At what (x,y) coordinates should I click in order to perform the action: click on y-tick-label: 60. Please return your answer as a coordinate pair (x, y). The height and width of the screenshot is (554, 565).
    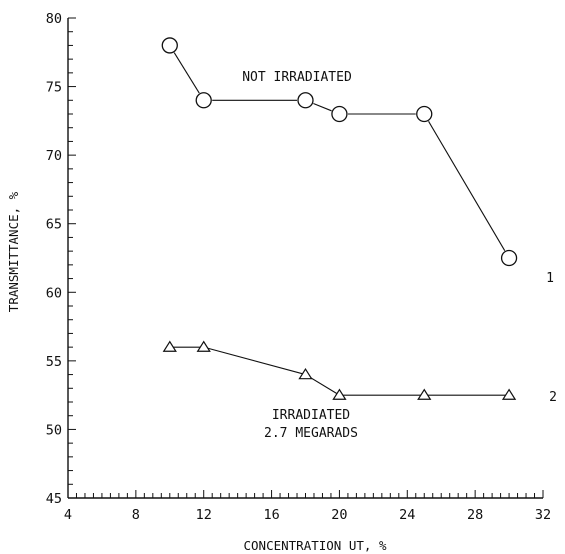
    Looking at the image, I should click on (54, 293).